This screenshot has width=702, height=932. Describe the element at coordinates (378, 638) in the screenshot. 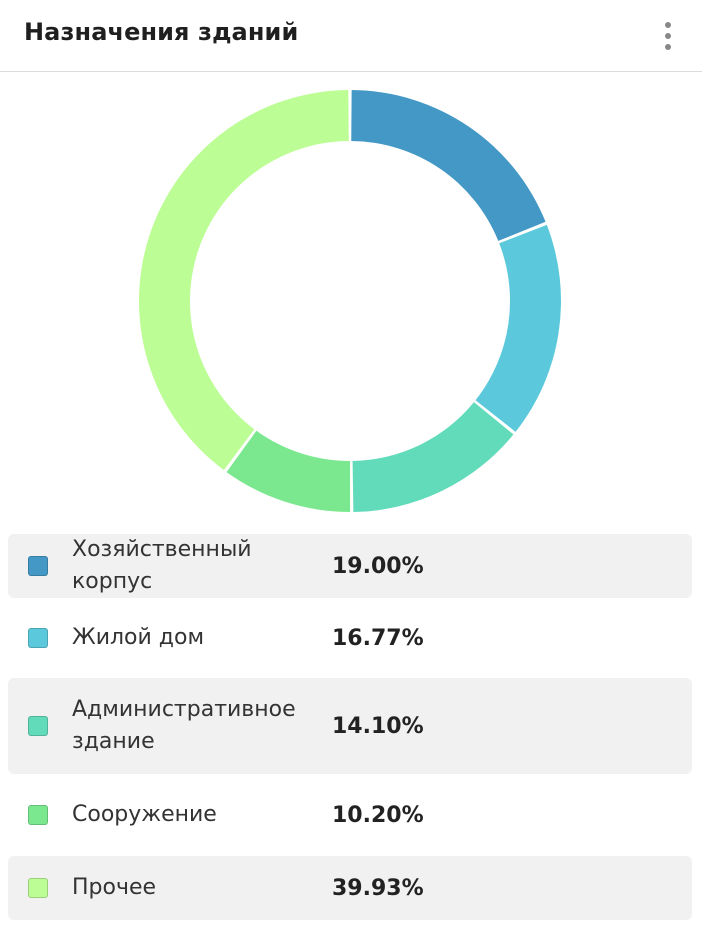

I see `legend-value: 16.77%` at that location.